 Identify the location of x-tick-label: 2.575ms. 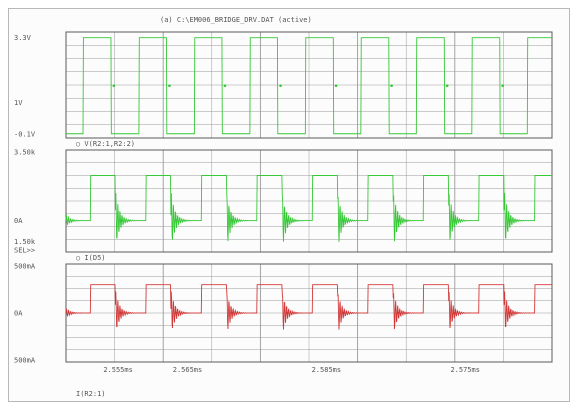
(465, 370).